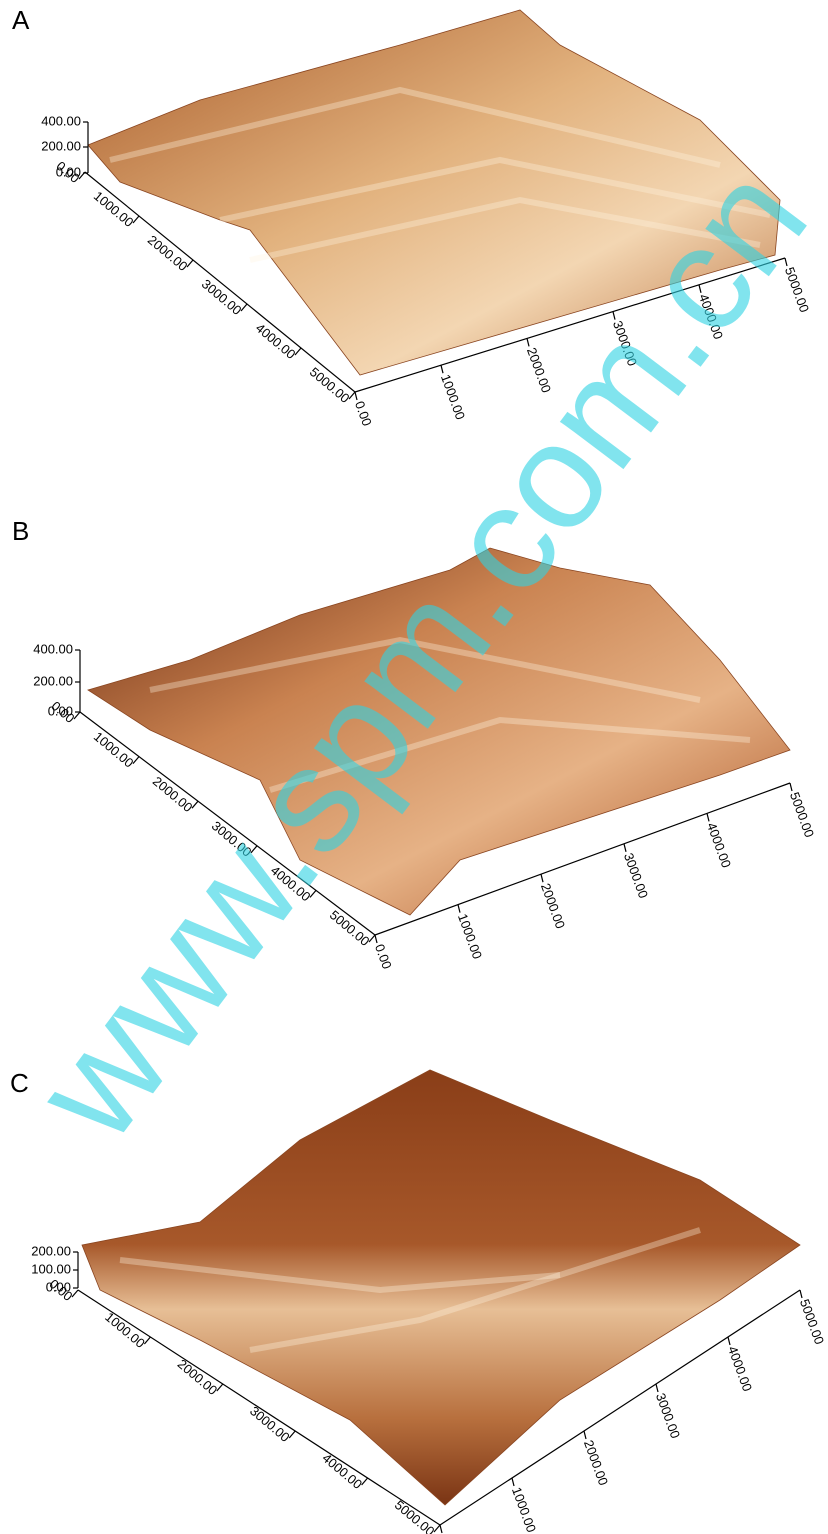 The width and height of the screenshot is (828, 1534). I want to click on y-tick-label: 2000.00, so click(198, 1377).